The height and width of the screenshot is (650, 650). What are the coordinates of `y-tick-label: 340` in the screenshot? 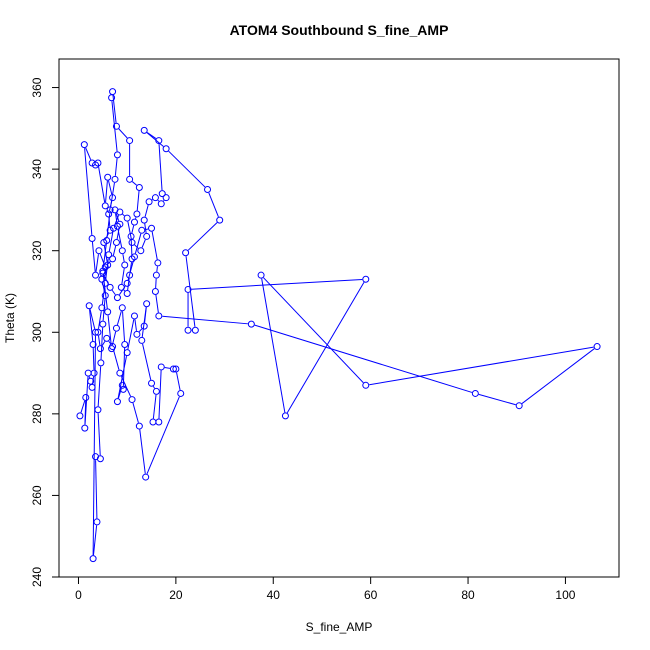 It's located at (37, 169).